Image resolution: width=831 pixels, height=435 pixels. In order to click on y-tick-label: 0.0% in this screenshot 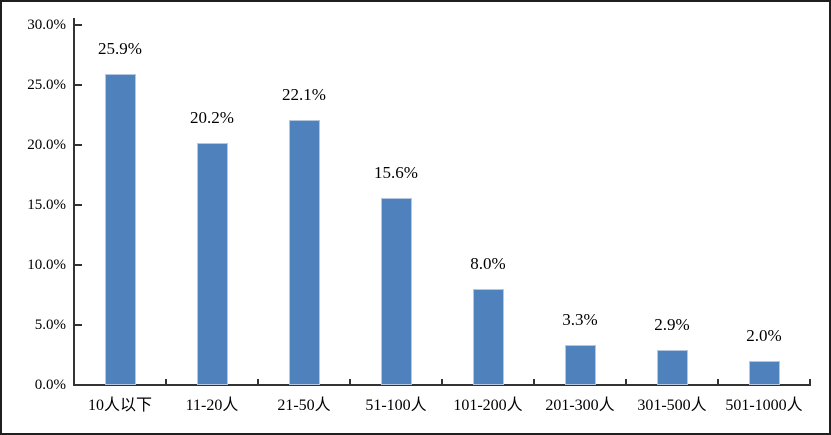, I will do `click(50, 385)`.